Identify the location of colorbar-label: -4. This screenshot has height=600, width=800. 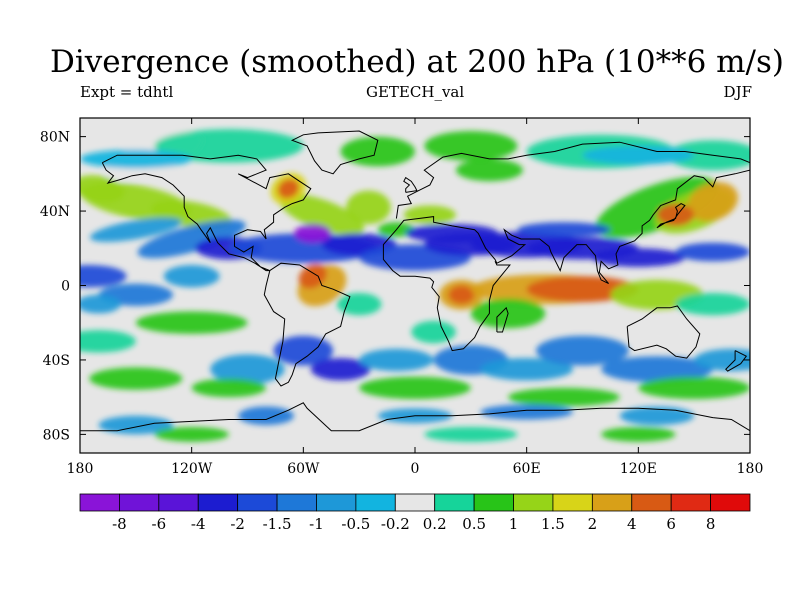
(198, 524).